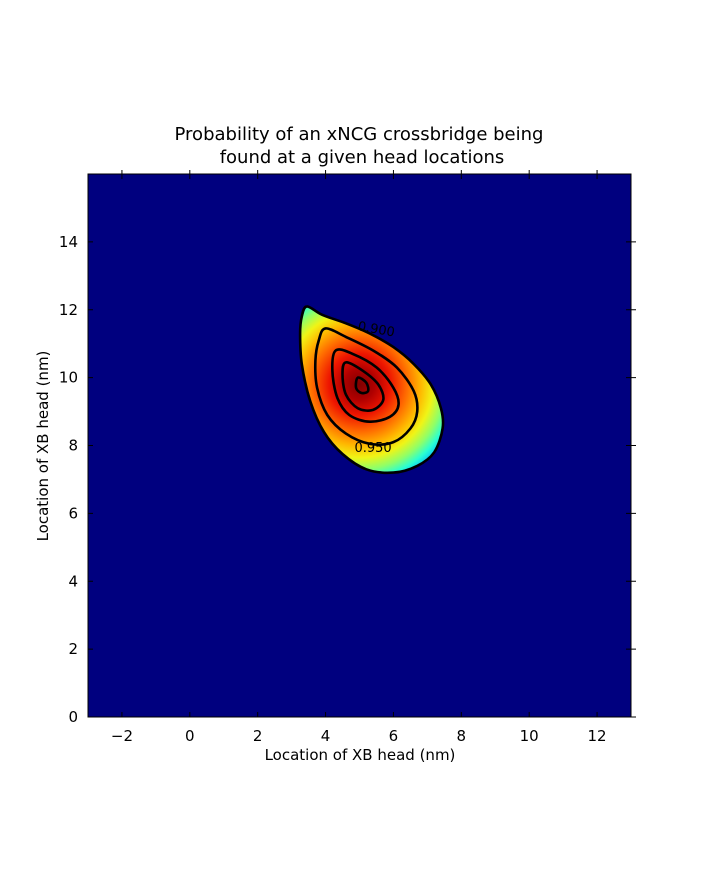 Image resolution: width=701 pixels, height=892 pixels. What do you see at coordinates (372, 448) in the screenshot?
I see `contour-label-2: 0.950` at bounding box center [372, 448].